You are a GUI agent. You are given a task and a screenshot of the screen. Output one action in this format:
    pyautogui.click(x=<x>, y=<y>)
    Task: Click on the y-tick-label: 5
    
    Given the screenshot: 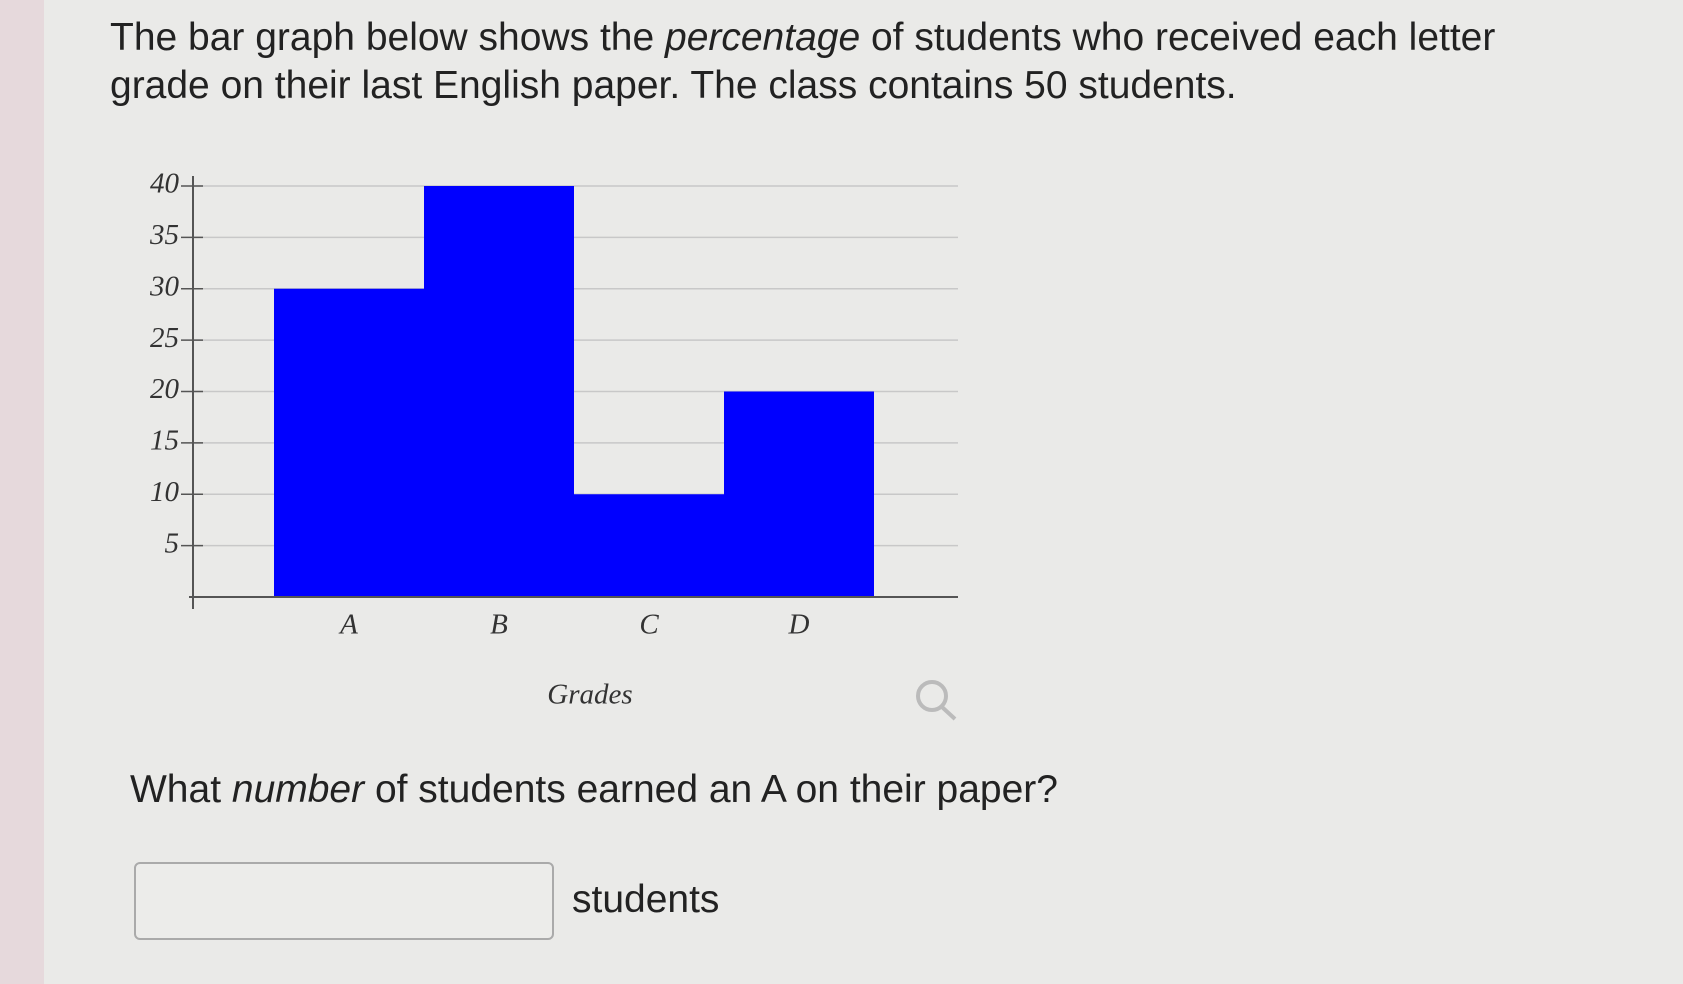 What is the action you would take?
    pyautogui.click(x=172, y=543)
    